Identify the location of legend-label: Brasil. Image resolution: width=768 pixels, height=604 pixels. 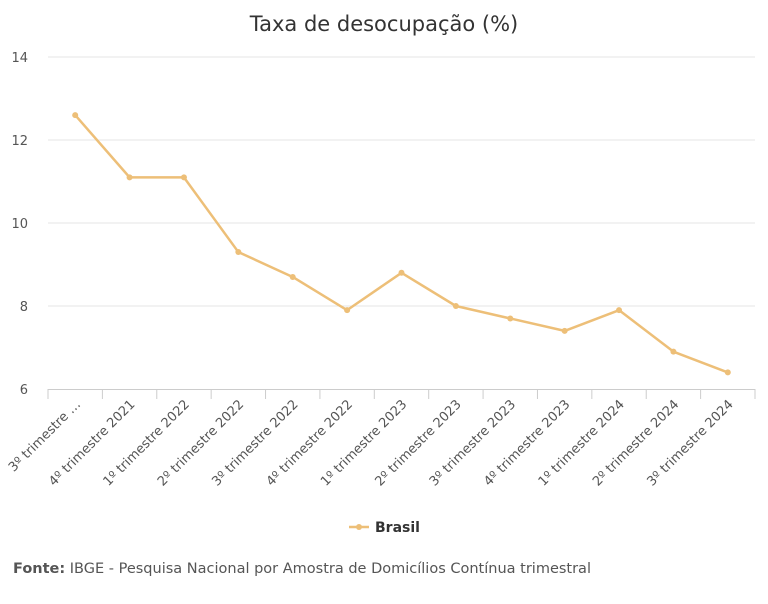
(397, 528).